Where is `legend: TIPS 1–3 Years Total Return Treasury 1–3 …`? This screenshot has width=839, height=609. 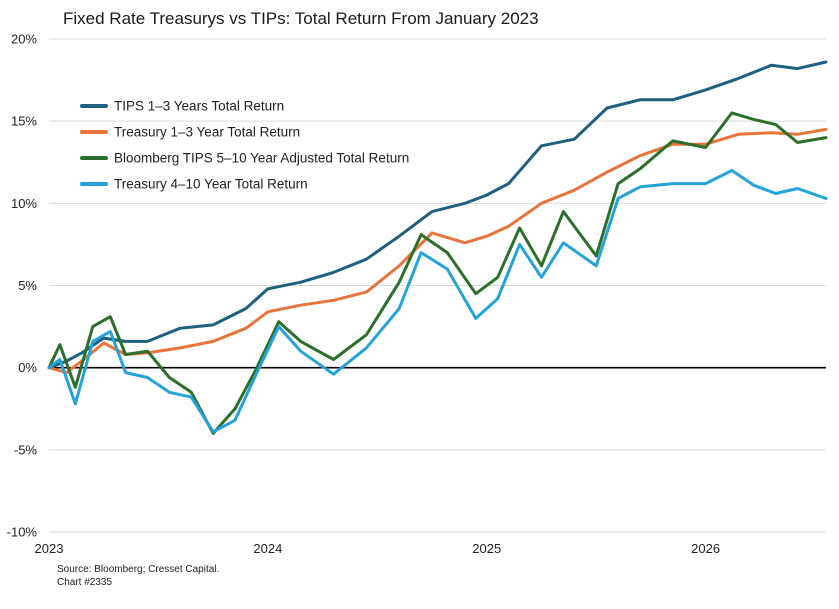 legend: TIPS 1–3 Years Total Return Treasury 1–3 … is located at coordinates (244, 145).